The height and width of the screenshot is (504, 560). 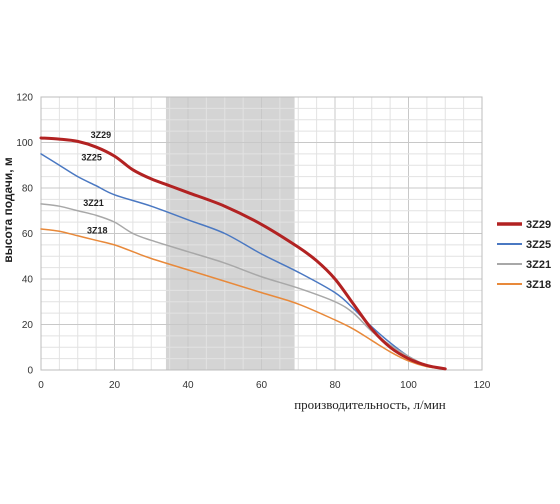 What do you see at coordinates (538, 245) in the screenshot?
I see `legend-label-3z25: 3Z25` at bounding box center [538, 245].